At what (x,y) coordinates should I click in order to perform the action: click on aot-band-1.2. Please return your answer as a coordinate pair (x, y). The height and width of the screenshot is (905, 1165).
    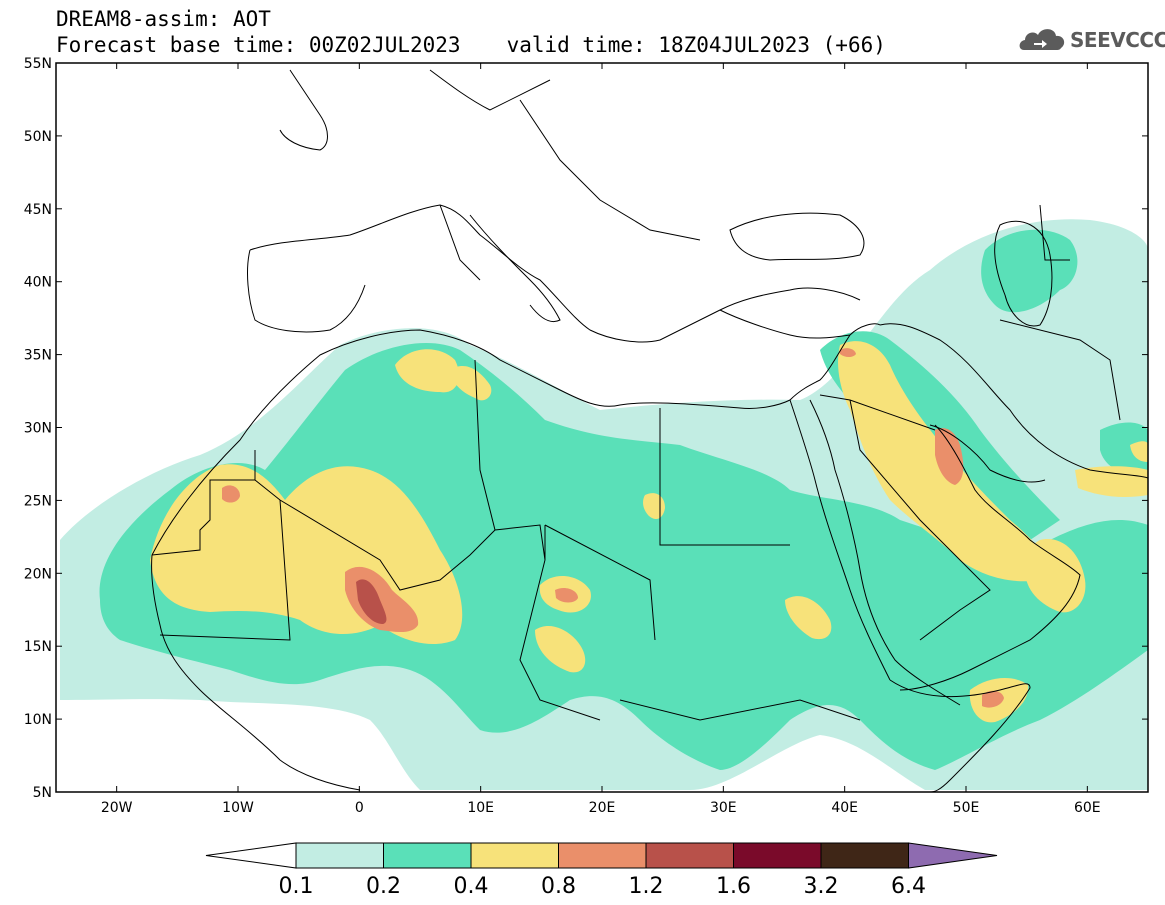
    Looking at the image, I should click on (371, 601).